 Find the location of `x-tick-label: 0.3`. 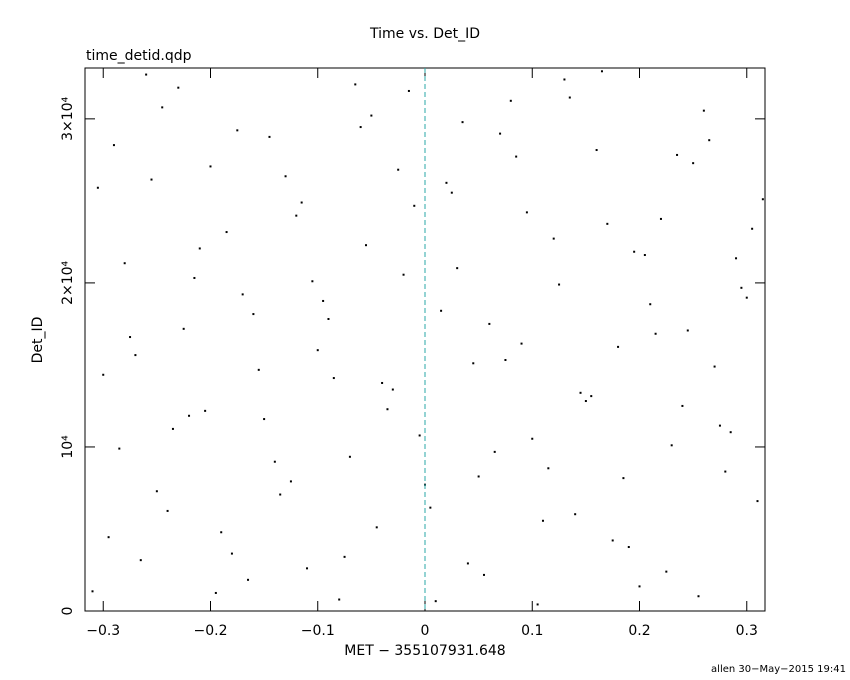

x-tick-label: 0.3 is located at coordinates (747, 631).